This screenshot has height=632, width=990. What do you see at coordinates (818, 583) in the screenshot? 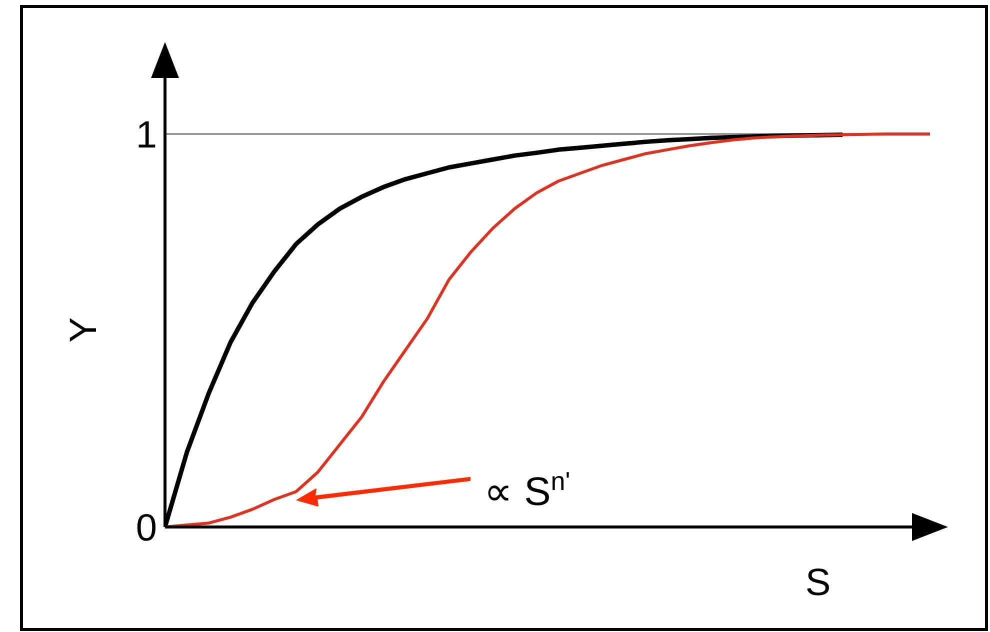
I see `x-axis-title: S` at bounding box center [818, 583].